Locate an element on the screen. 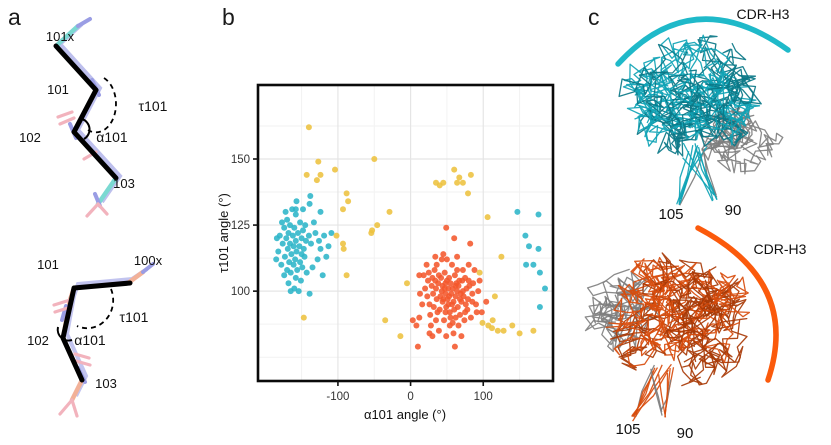 The height and width of the screenshot is (445, 831). alpha-angle-arc is located at coordinates (64, 334).